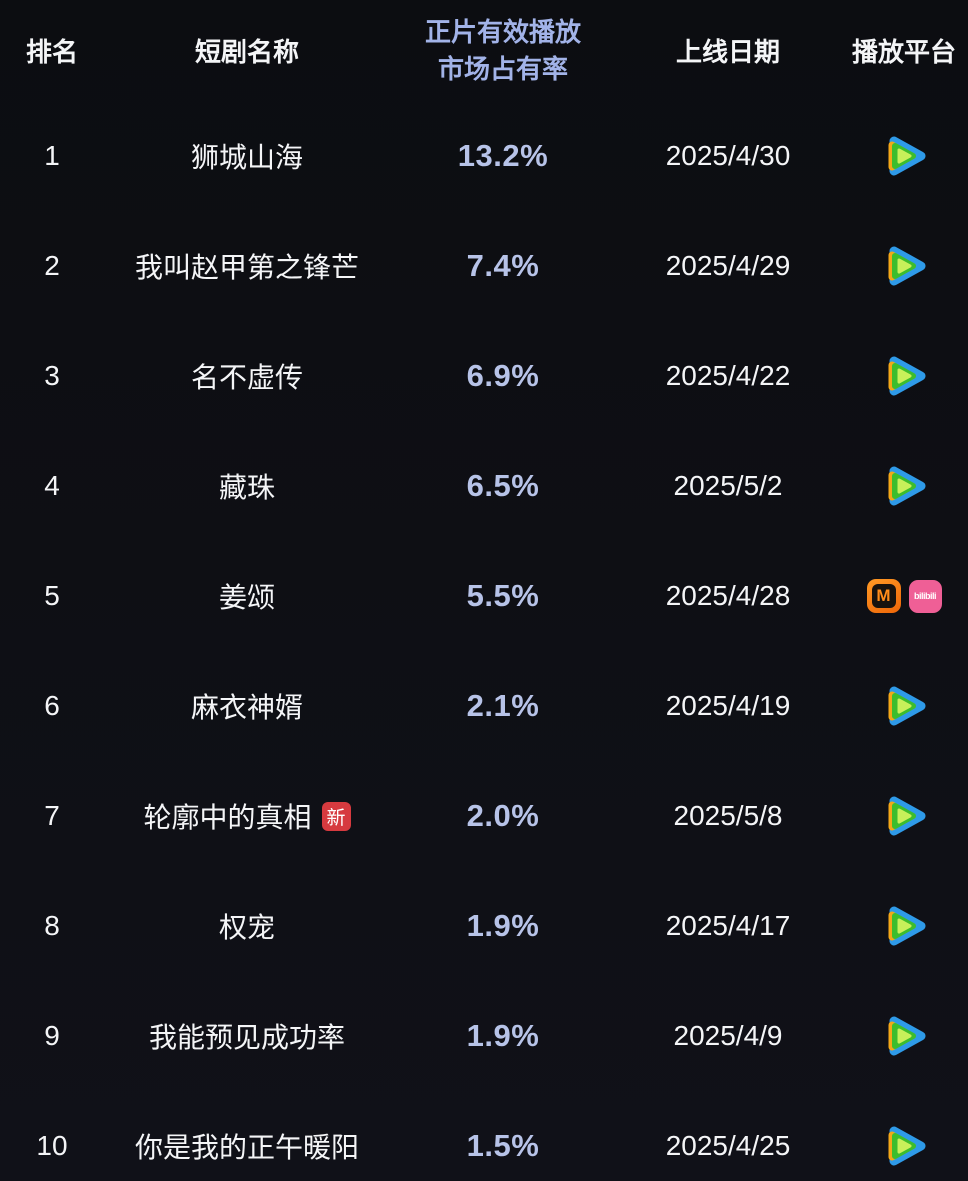  I want to click on drama-name: 权宠, so click(247, 926).